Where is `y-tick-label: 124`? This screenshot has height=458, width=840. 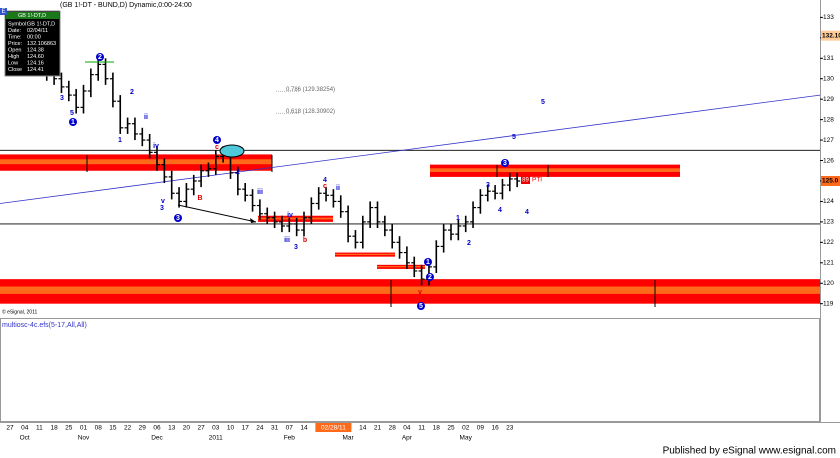 y-tick-label: 124 is located at coordinates (828, 201).